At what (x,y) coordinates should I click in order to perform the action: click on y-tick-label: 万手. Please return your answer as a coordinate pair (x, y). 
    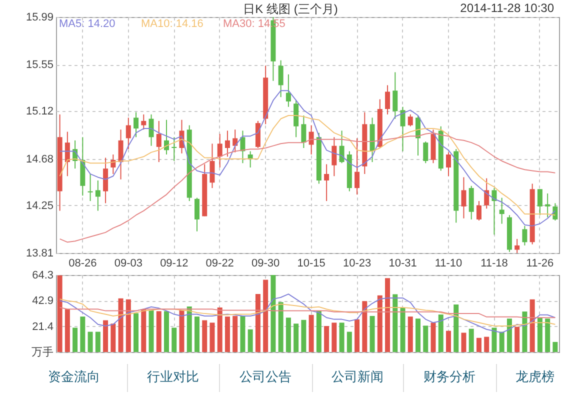
    Looking at the image, I should click on (43, 352).